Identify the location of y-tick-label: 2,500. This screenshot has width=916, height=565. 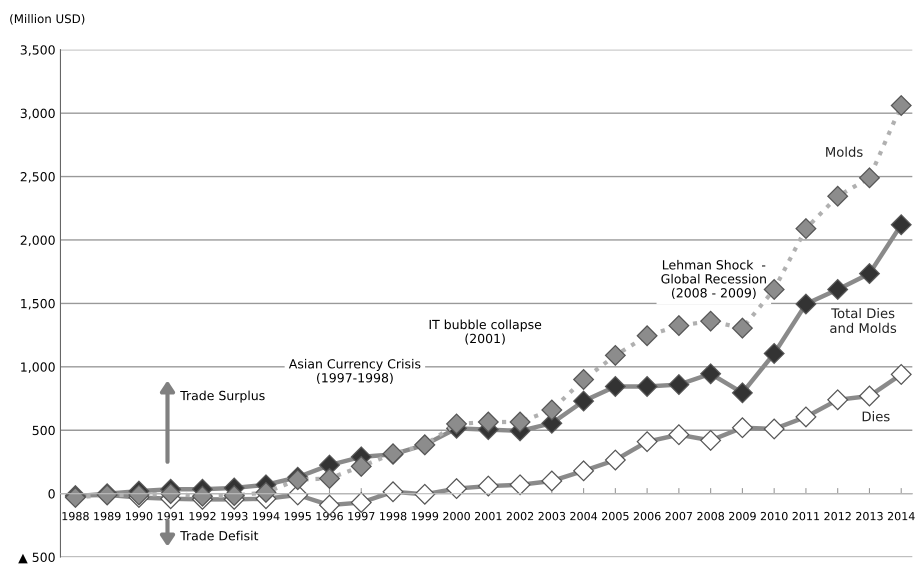
(37, 177).